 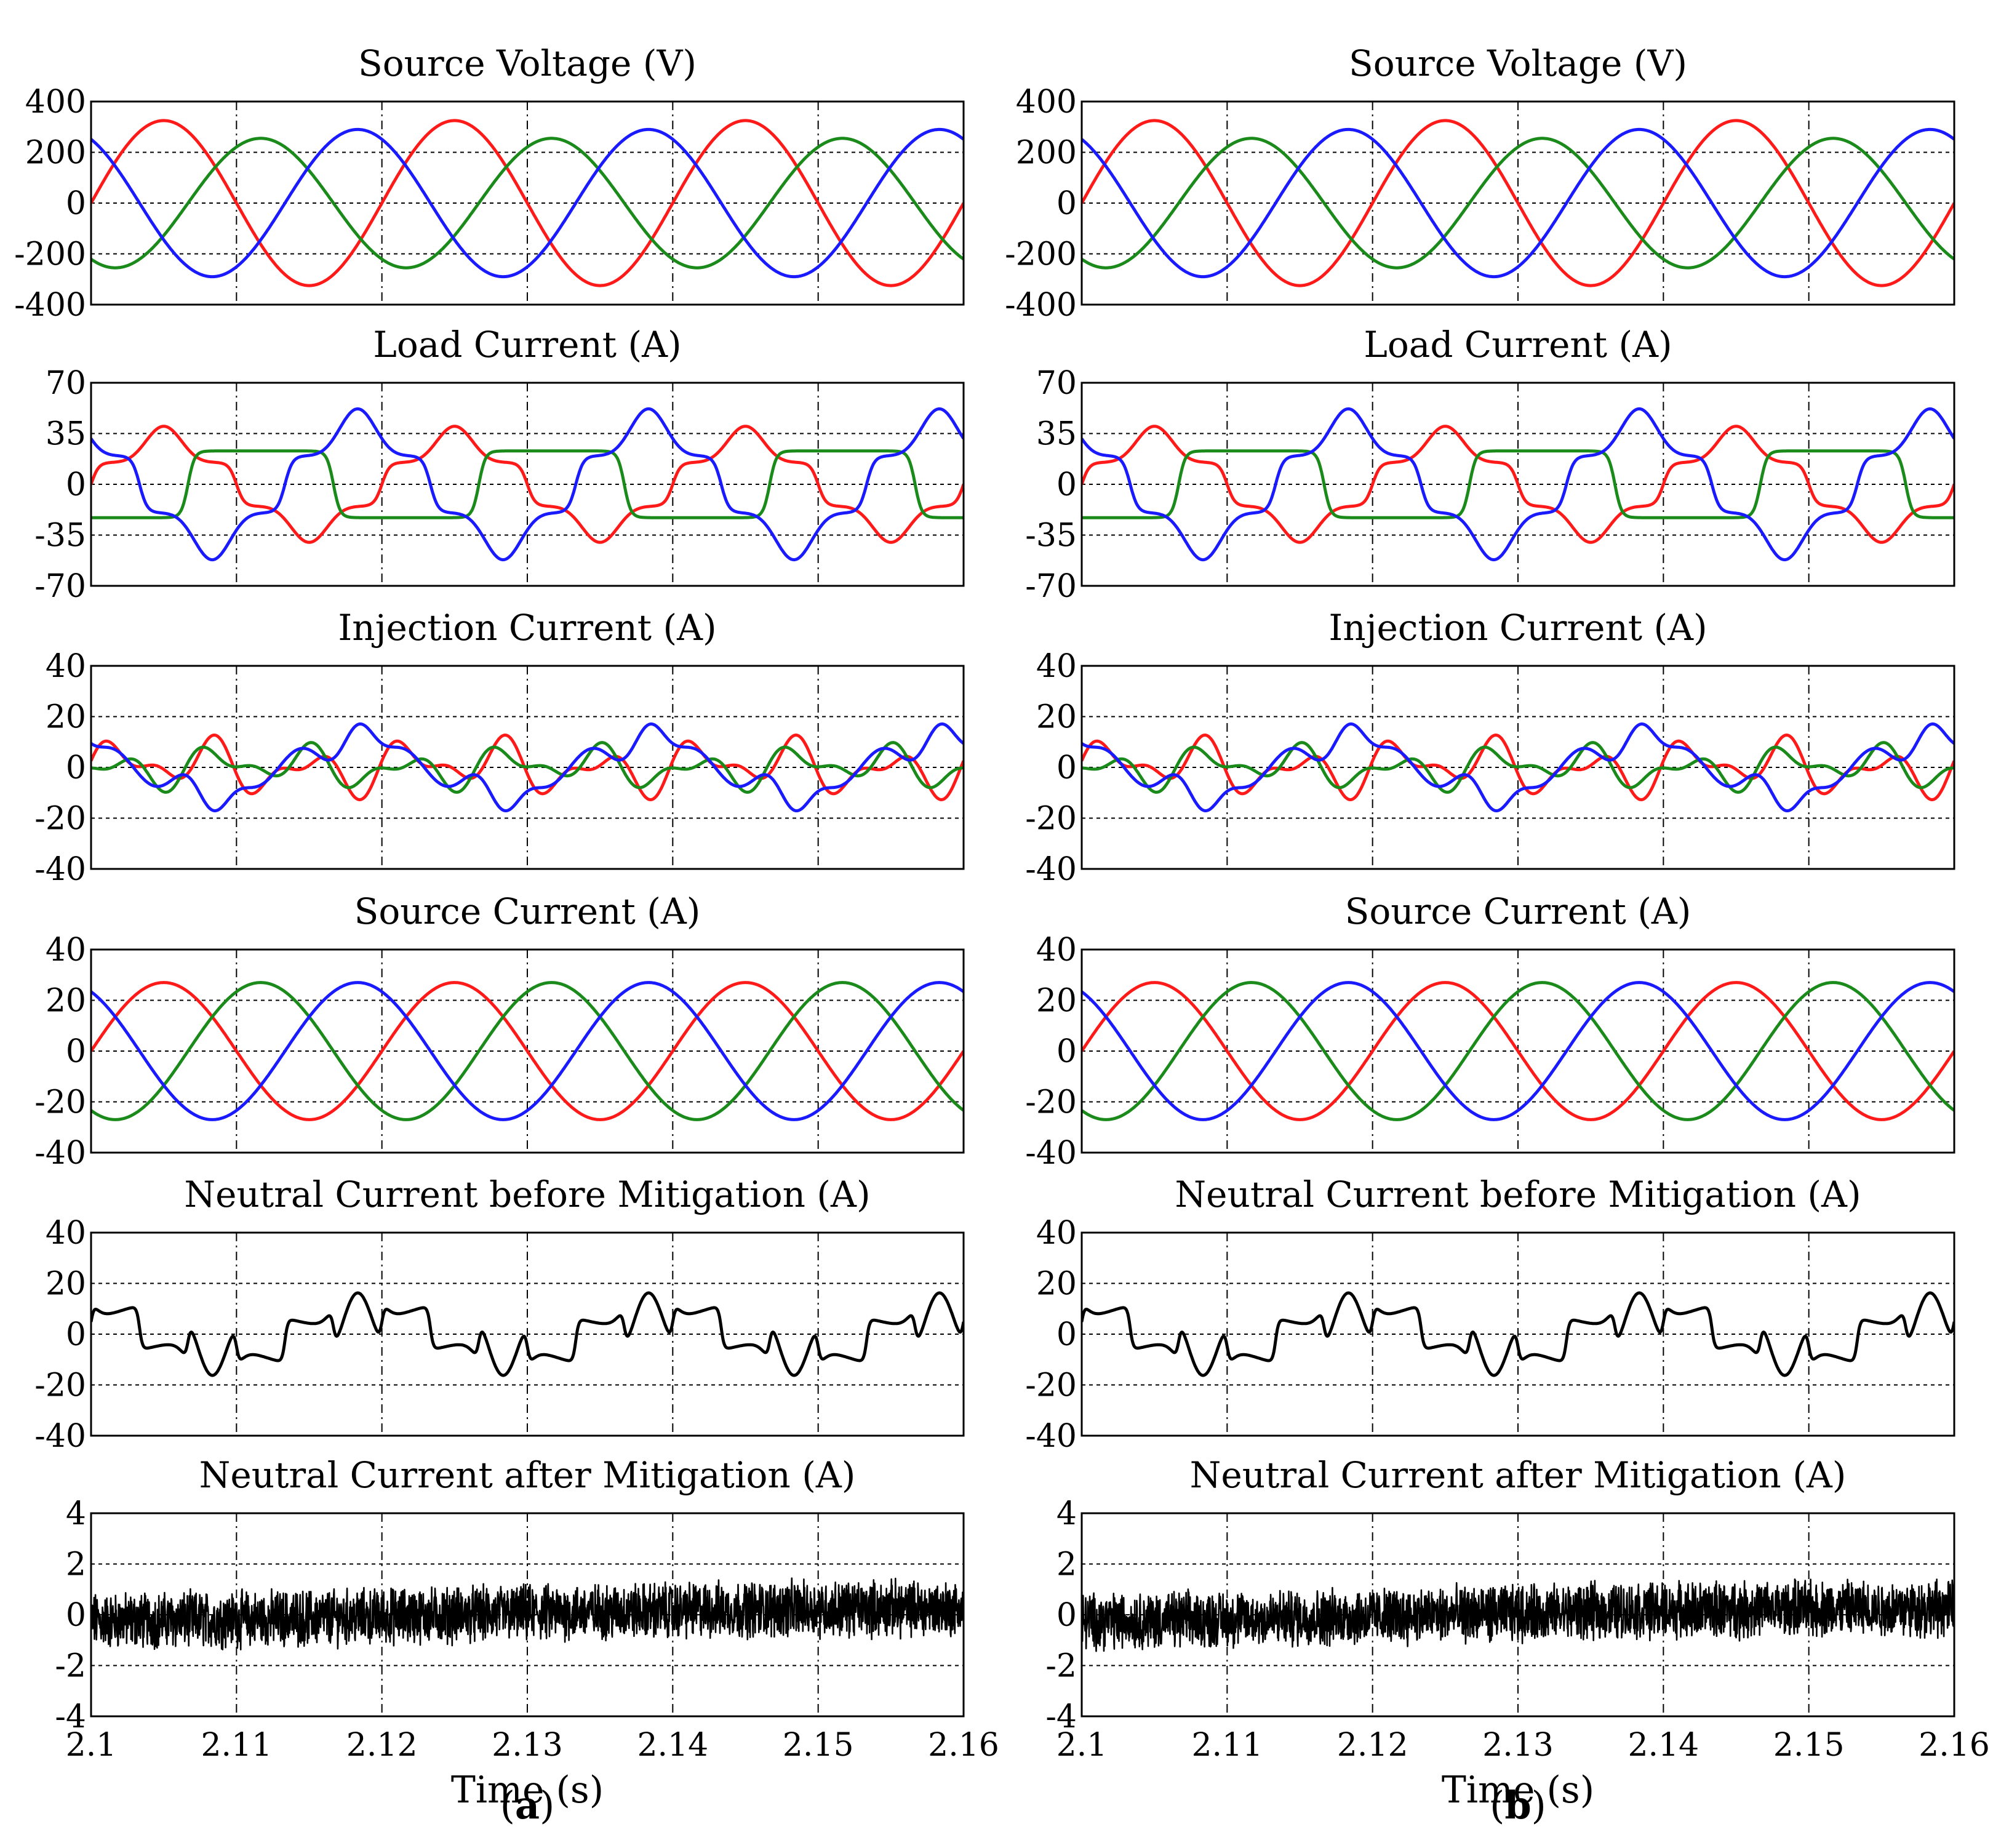 I want to click on x-axis-label: Time (s), so click(x=1518, y=1790).